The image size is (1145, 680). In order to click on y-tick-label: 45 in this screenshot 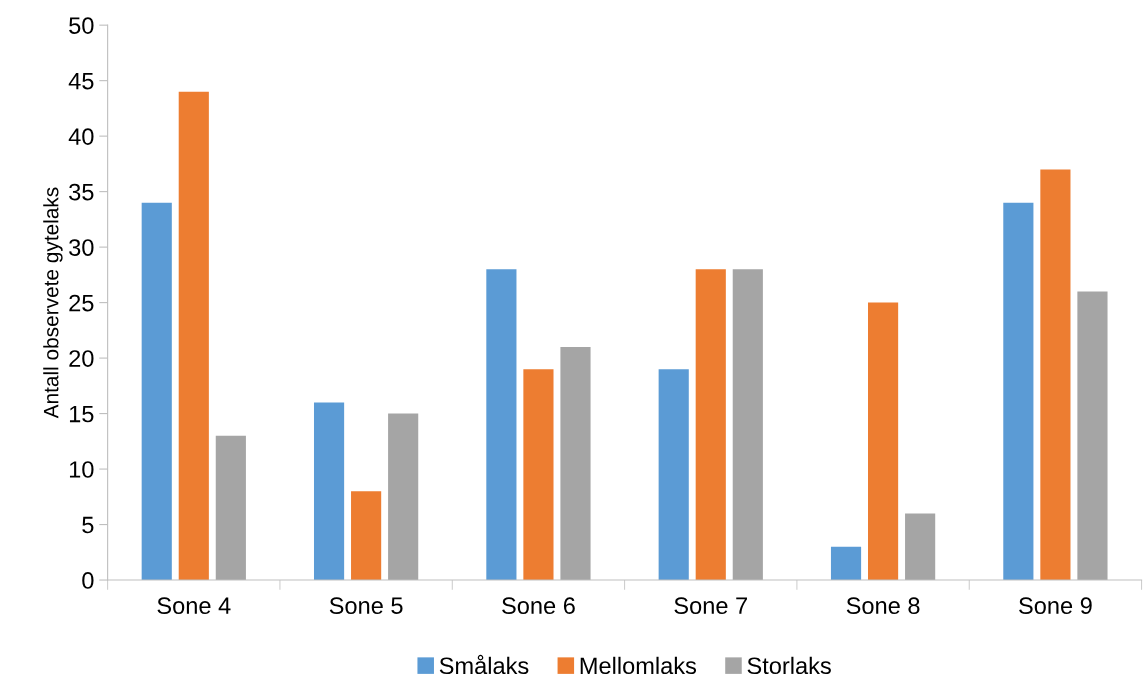, I will do `click(81, 81)`.